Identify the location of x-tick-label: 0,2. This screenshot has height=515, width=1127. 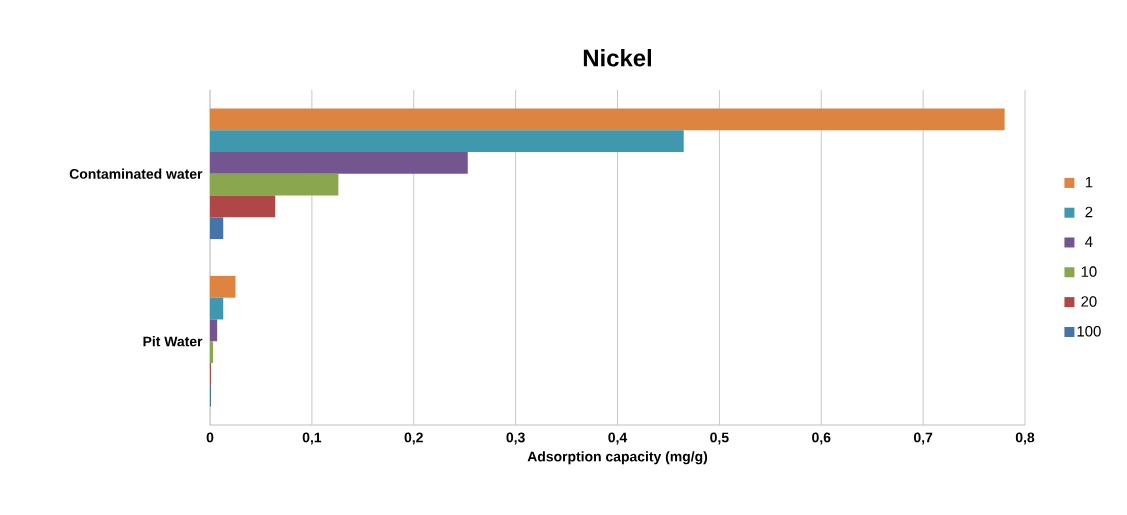
(413, 438).